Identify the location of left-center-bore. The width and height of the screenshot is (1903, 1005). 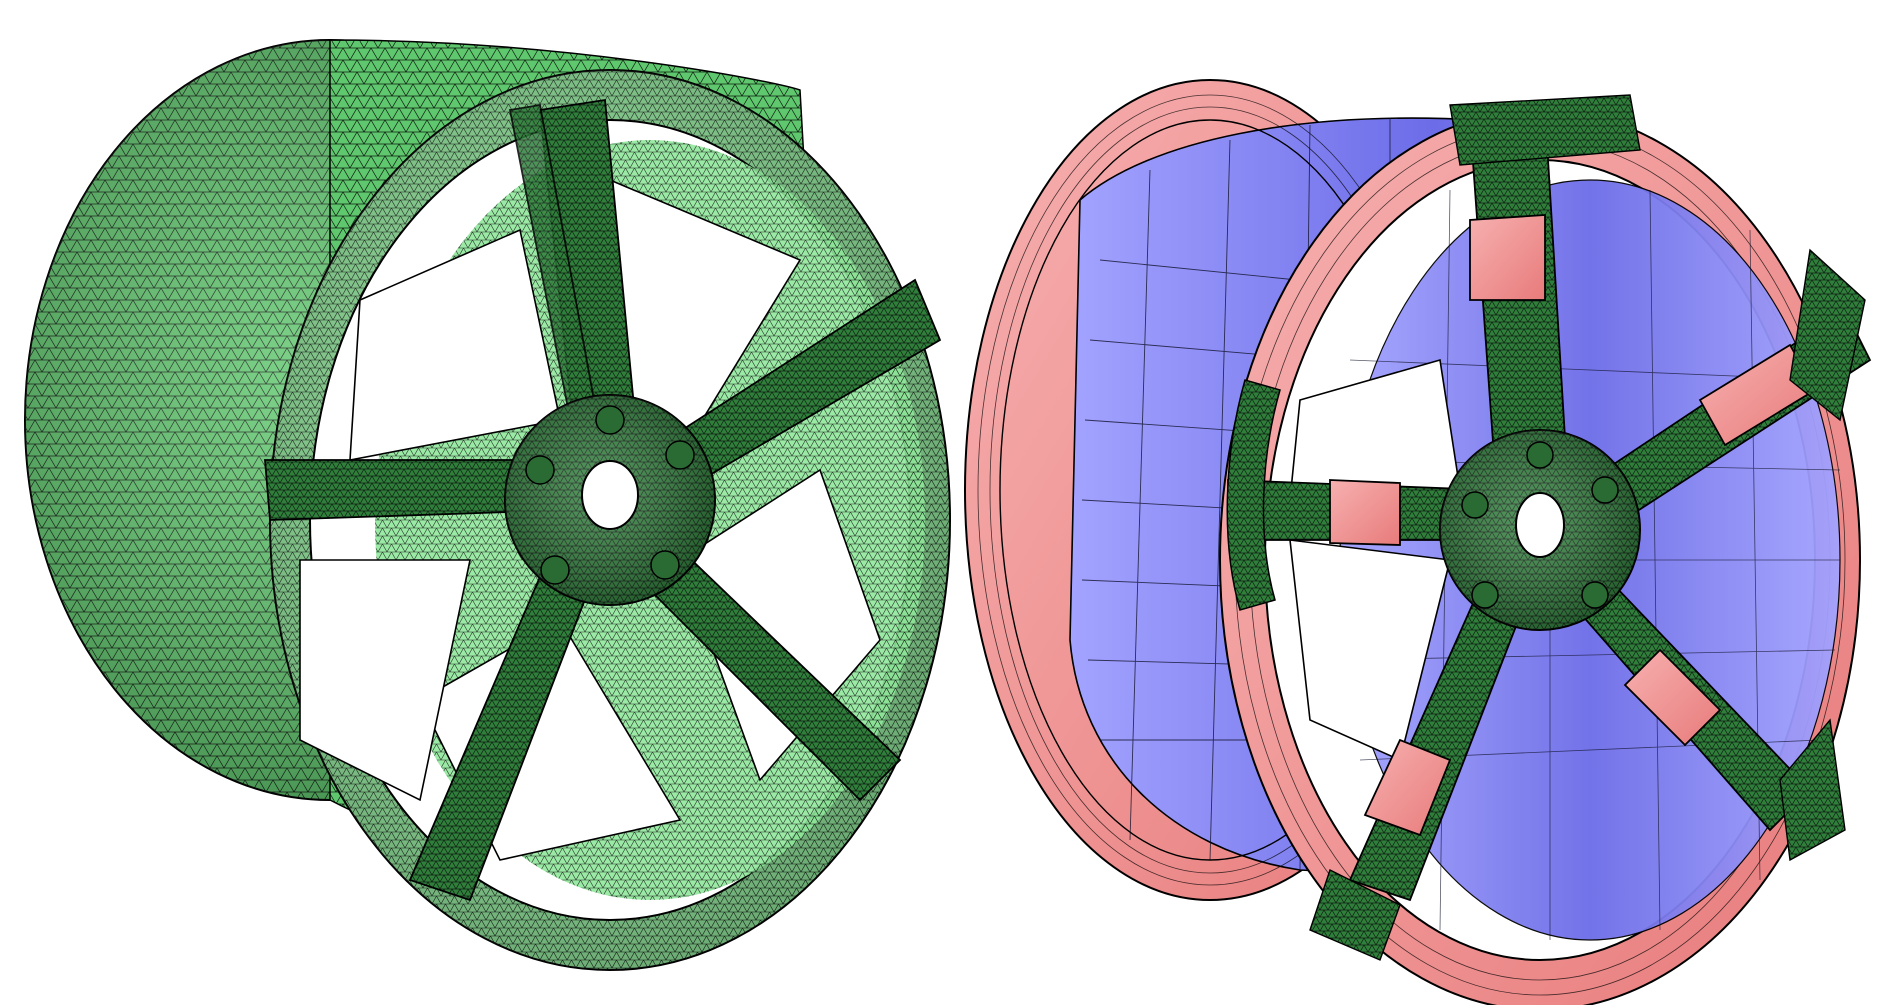
(610, 495).